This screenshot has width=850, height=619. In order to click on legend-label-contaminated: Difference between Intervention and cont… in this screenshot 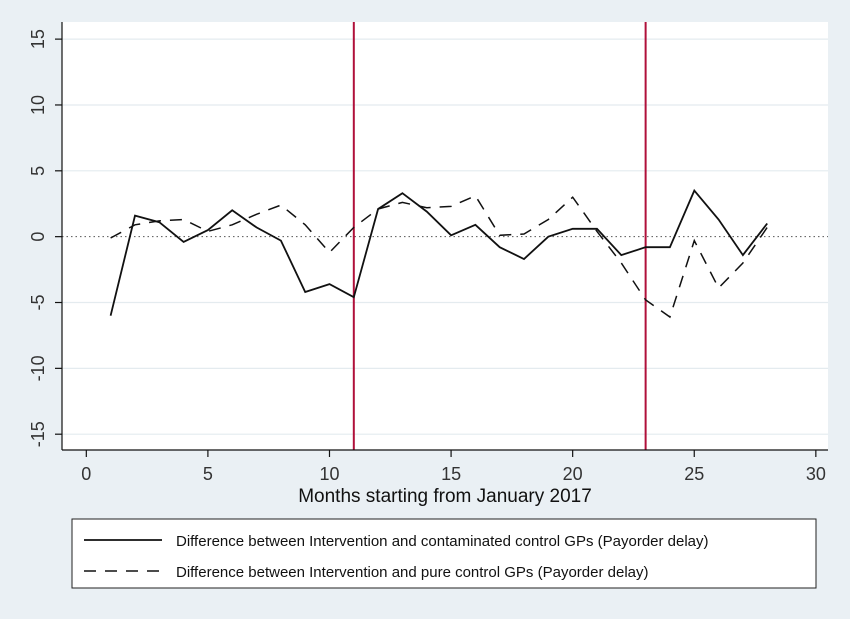, I will do `click(442, 541)`.